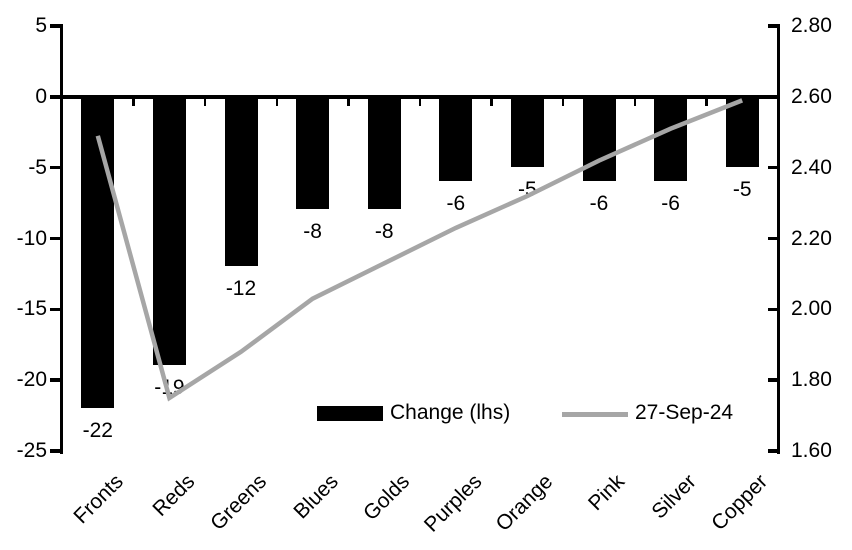  Describe the element at coordinates (740, 502) in the screenshot. I see `category-label: Copper` at that location.